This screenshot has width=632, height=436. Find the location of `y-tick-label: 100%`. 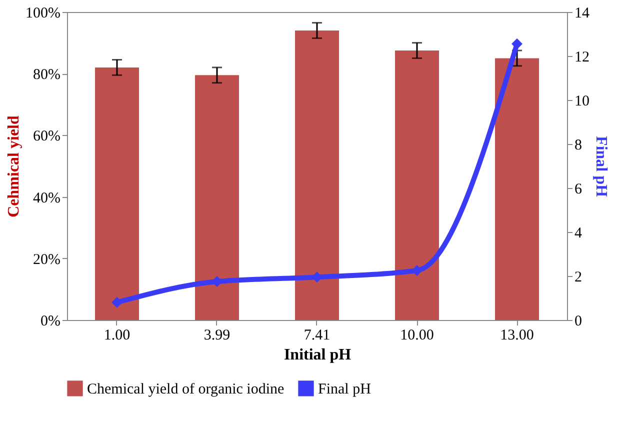

y-tick-label: 100% is located at coordinates (43, 14).